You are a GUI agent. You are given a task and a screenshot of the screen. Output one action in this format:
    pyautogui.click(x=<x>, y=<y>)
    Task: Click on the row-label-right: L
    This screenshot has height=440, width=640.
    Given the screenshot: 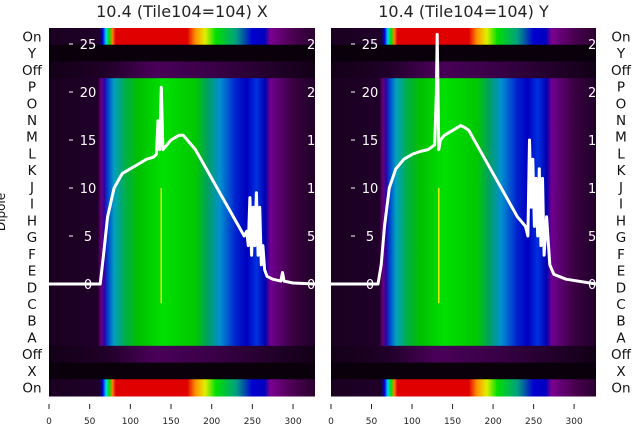 What is the action you would take?
    pyautogui.click(x=621, y=154)
    